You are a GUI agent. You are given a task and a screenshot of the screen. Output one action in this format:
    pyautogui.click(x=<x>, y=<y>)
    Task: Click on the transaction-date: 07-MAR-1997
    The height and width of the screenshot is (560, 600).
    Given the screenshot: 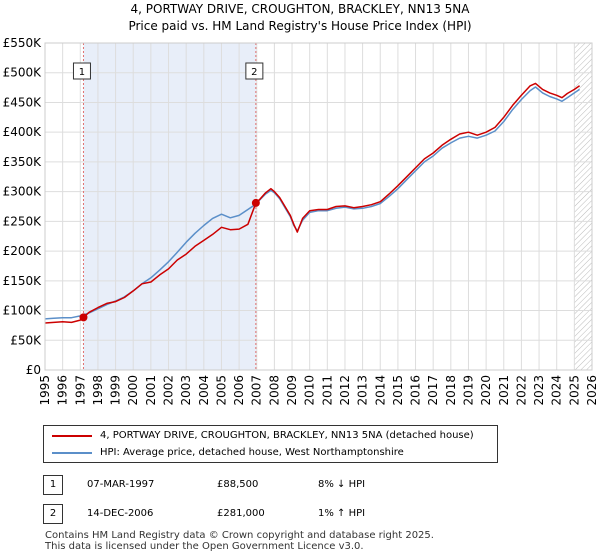 What is the action you would take?
    pyautogui.click(x=121, y=484)
    